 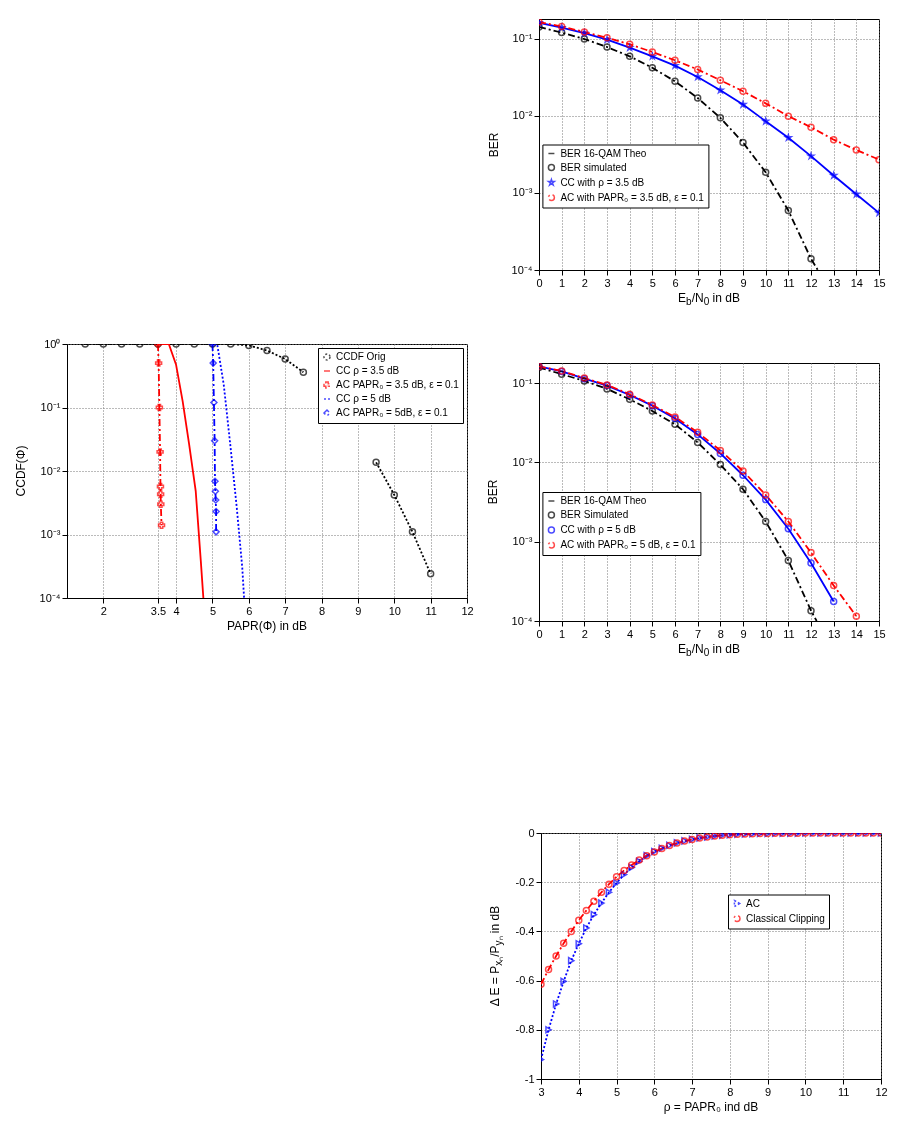 What do you see at coordinates (531, 832) in the screenshot?
I see `y-tick-label: 0` at bounding box center [531, 832].